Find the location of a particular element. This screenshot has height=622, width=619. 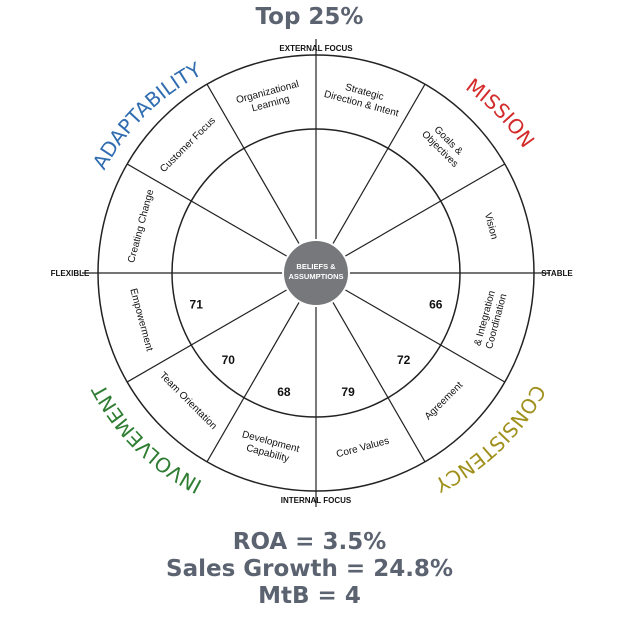

metric-sales-growth: Sales Growth = 24.8% is located at coordinates (309, 569).